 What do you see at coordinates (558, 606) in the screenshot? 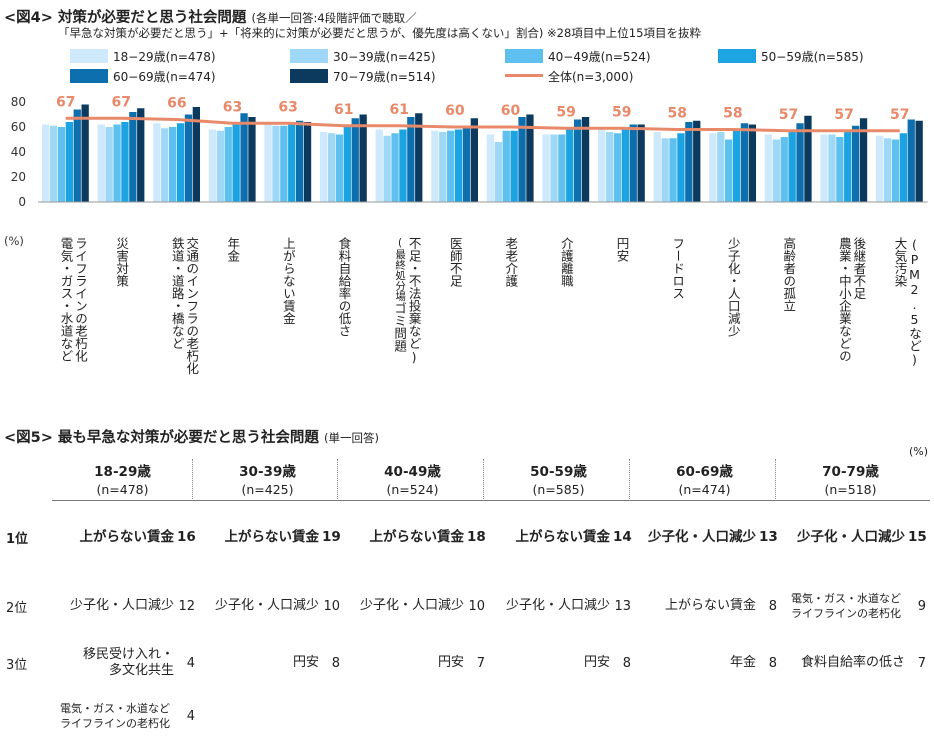
I see `table-cell: 少子化・人口減少 13` at bounding box center [558, 606].